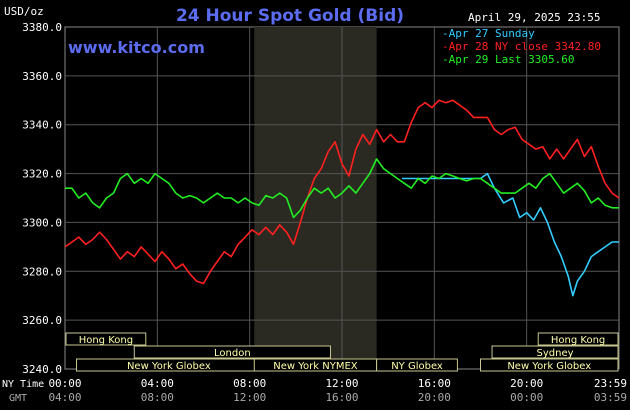  Describe the element at coordinates (290, 16) in the screenshot. I see `chart-title: 24 Hour Spot Gold (Bid)` at that location.